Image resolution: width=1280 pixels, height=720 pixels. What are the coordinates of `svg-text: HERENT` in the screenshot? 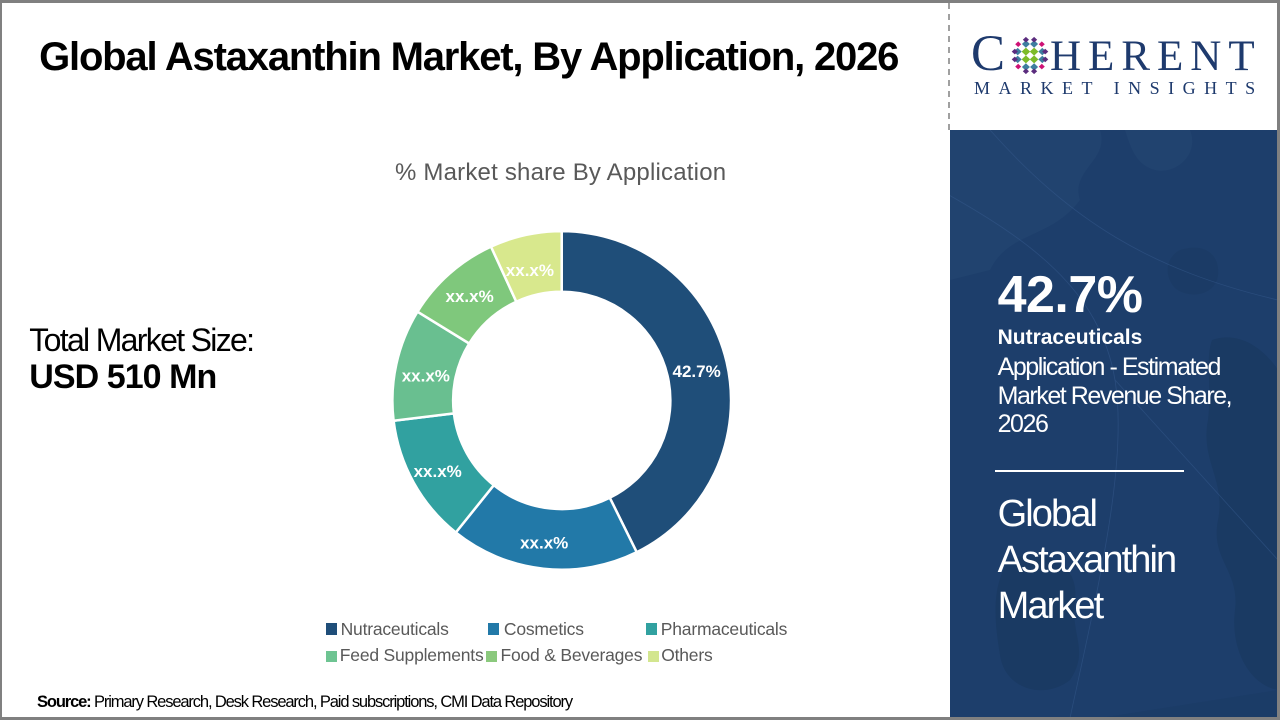 It's located at (1156, 56).